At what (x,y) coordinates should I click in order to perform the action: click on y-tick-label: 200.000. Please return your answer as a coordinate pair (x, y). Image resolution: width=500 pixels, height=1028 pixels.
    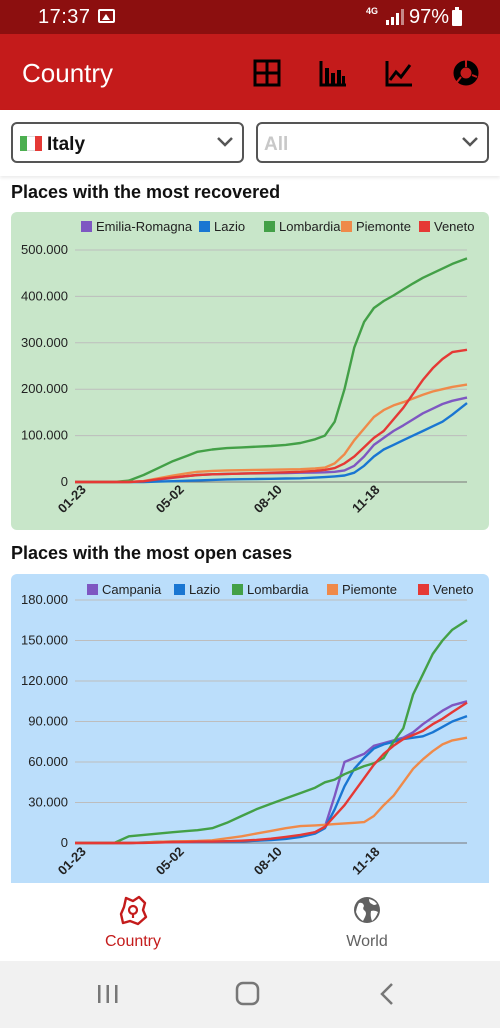
    Looking at the image, I should click on (44, 388).